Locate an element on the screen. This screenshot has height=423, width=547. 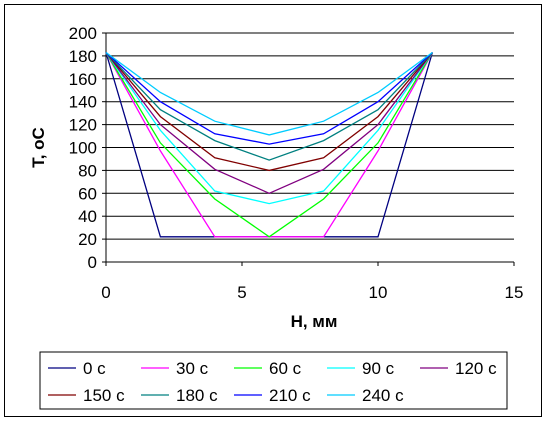
y-tick-label: 80 is located at coordinates (87, 170).